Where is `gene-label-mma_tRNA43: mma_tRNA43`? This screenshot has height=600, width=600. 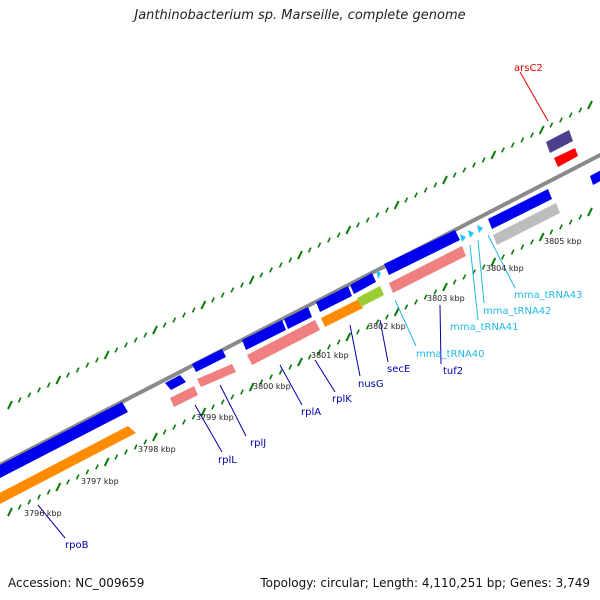
gene-label-mma_tRNA43: mma_tRNA43 is located at coordinates (548, 295).